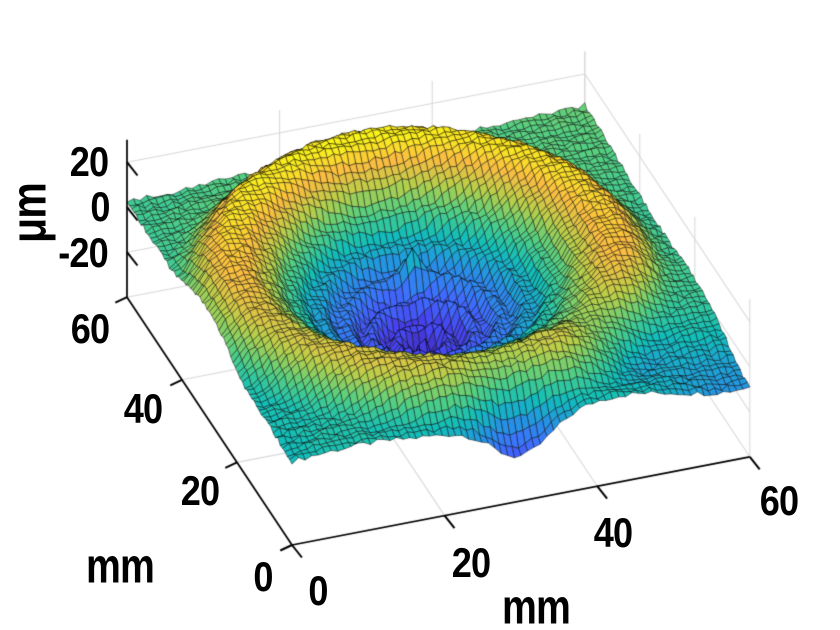 This screenshot has width=840, height=630. I want to click on z-tick-label-neg20: -20, so click(83, 252).